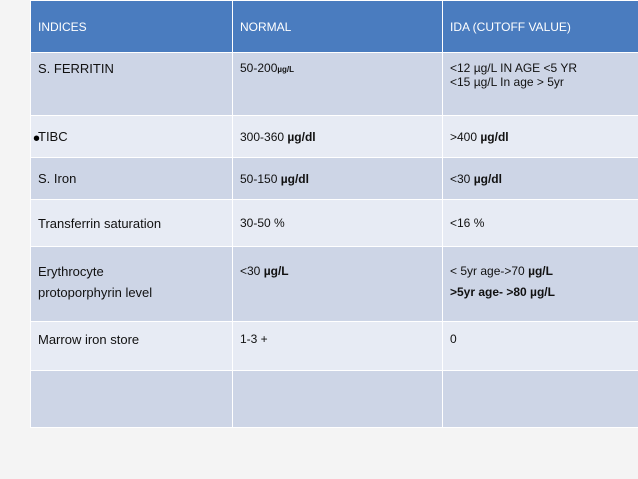 This screenshot has height=479, width=638. I want to click on cell-index: Transferrin saturation, so click(131, 223).